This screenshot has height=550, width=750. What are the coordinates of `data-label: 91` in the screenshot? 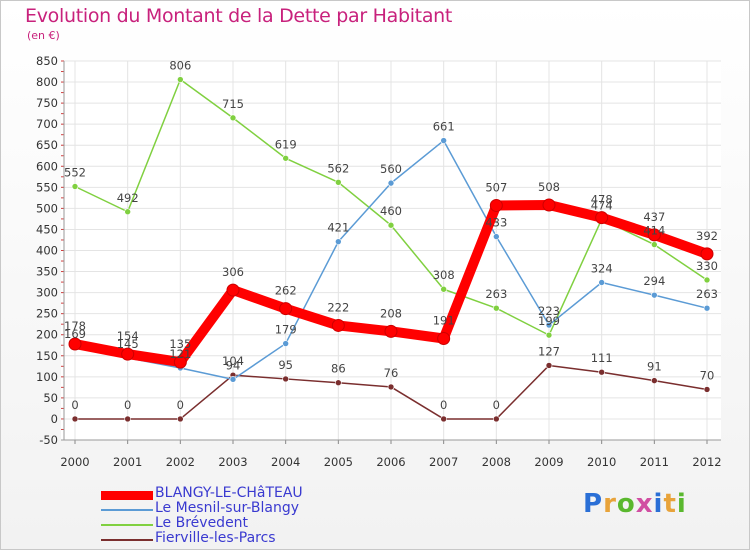 It's located at (654, 367).